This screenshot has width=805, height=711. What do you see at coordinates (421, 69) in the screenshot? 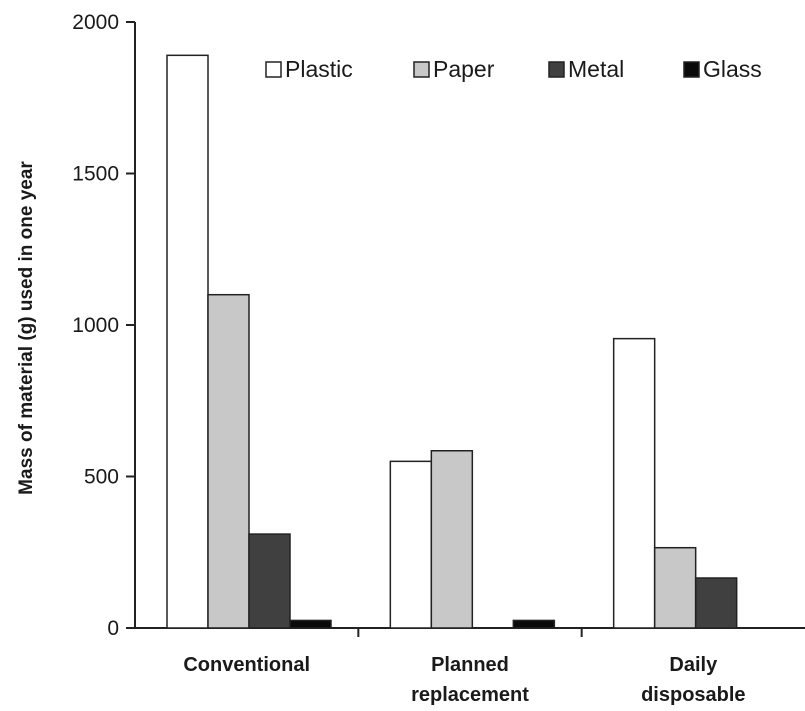
I see `legend-swatch-paper` at bounding box center [421, 69].